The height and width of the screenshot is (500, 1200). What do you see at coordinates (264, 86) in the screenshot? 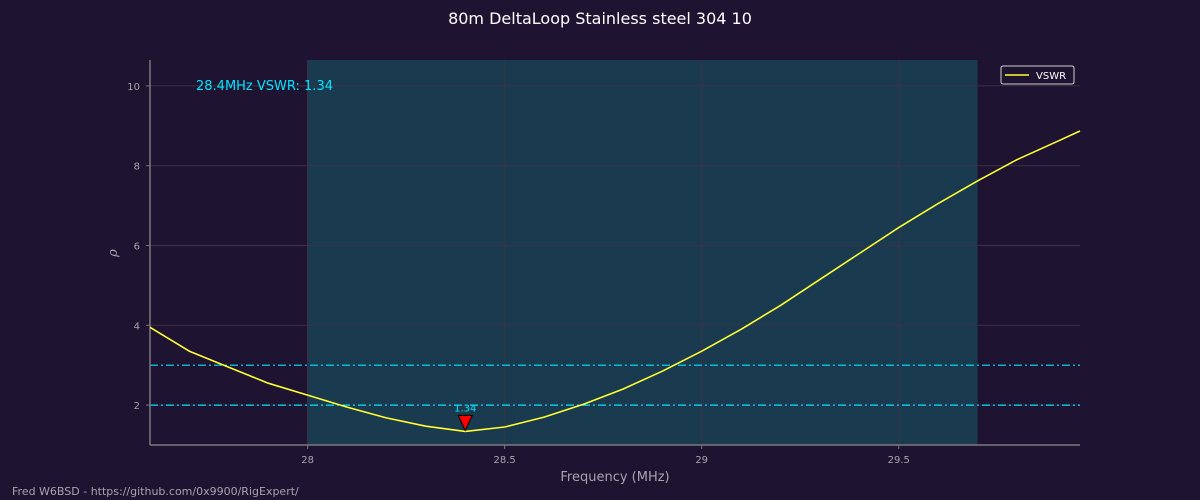
I see `annotation-text: 28.4MHz VSWR: 1.34` at bounding box center [264, 86].